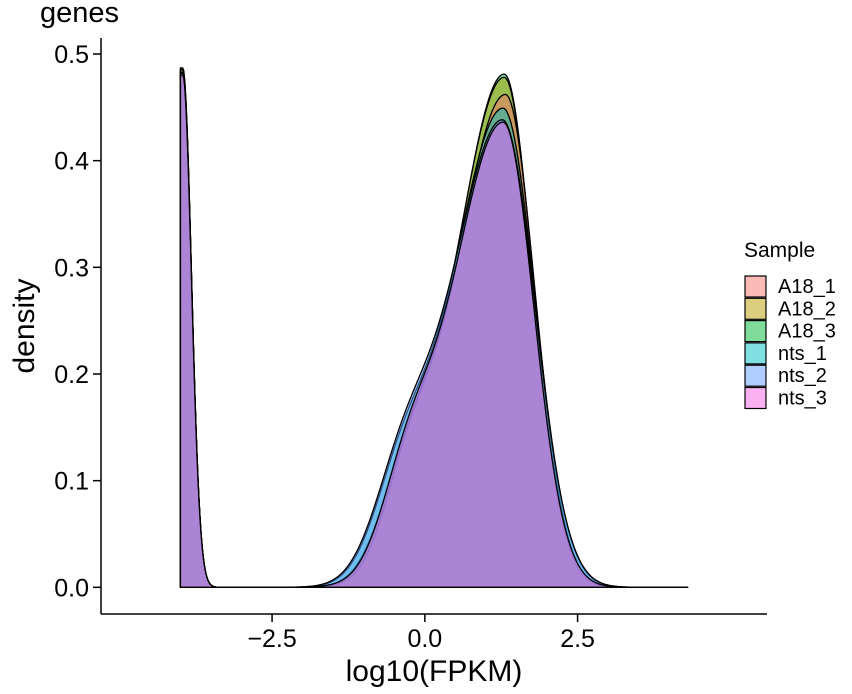 This screenshot has height=694, width=852. Describe the element at coordinates (71, 482) in the screenshot. I see `y-tick-label: 0.1` at that location.